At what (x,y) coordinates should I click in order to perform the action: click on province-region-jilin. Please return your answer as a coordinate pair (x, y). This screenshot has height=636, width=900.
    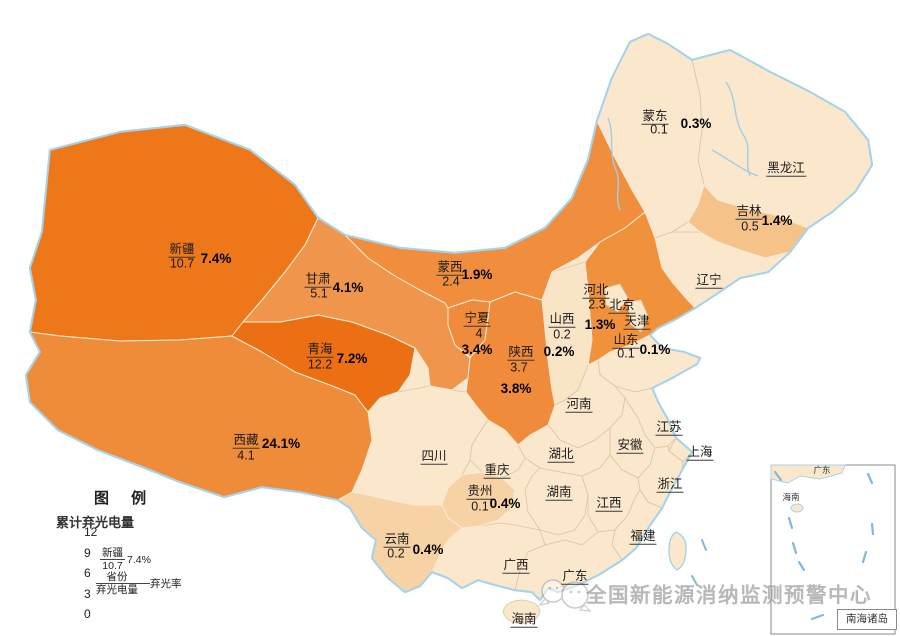
    Looking at the image, I should click on (748, 221).